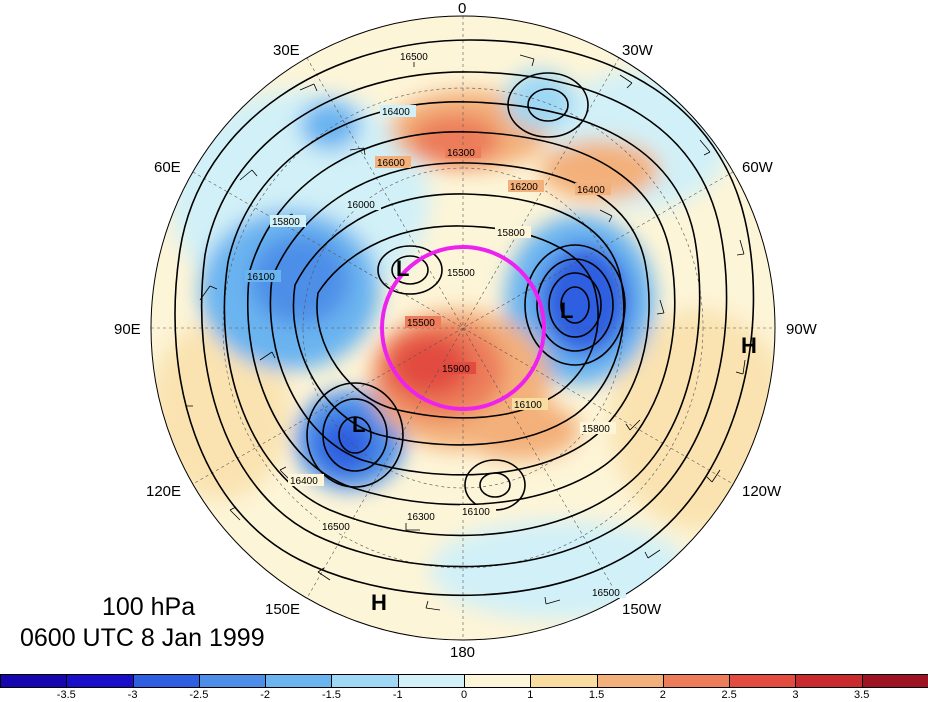 The image size is (928, 702). I want to click on colorbar-tick-label: 2, so click(662, 695).